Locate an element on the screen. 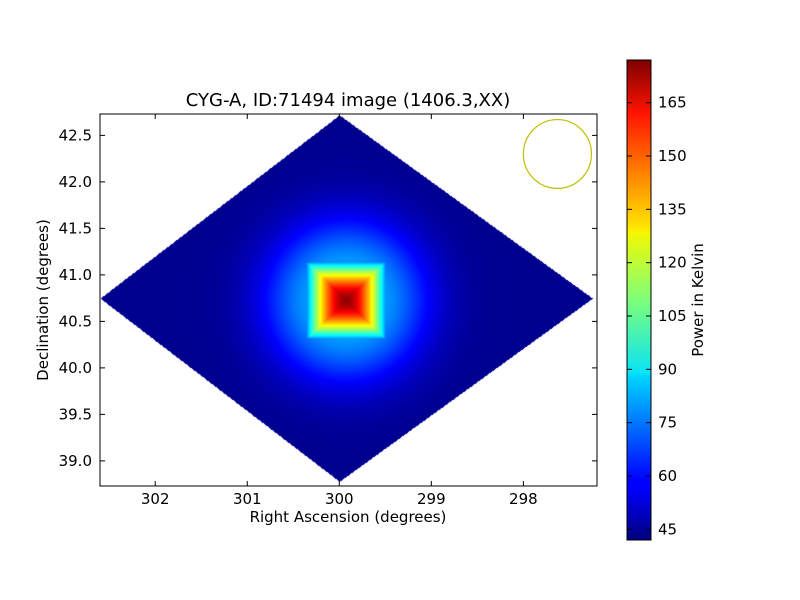 The image size is (800, 600). x-tick-label: 302 is located at coordinates (155, 499).